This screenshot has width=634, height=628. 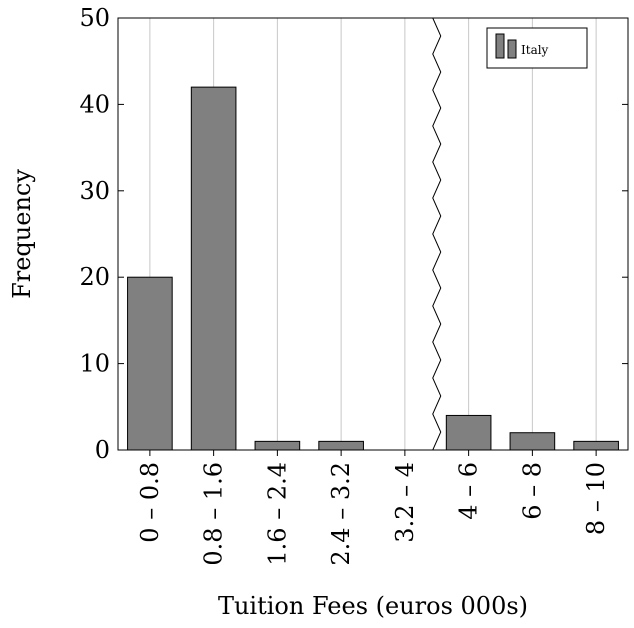 I want to click on y-axis-title: Frequency, so click(x=22, y=234).